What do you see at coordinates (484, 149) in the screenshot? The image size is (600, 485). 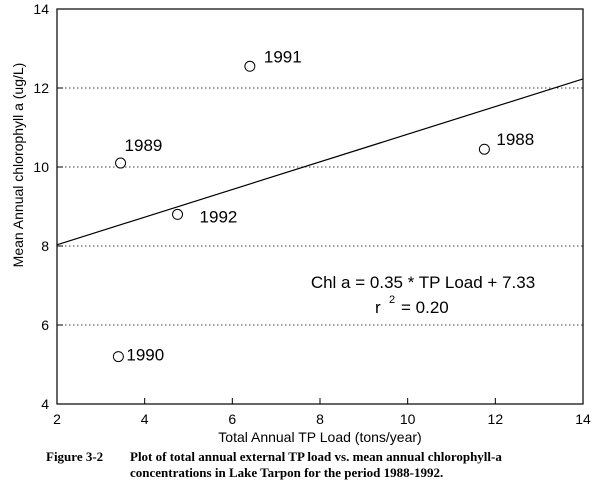 I see `data-point-1988` at bounding box center [484, 149].